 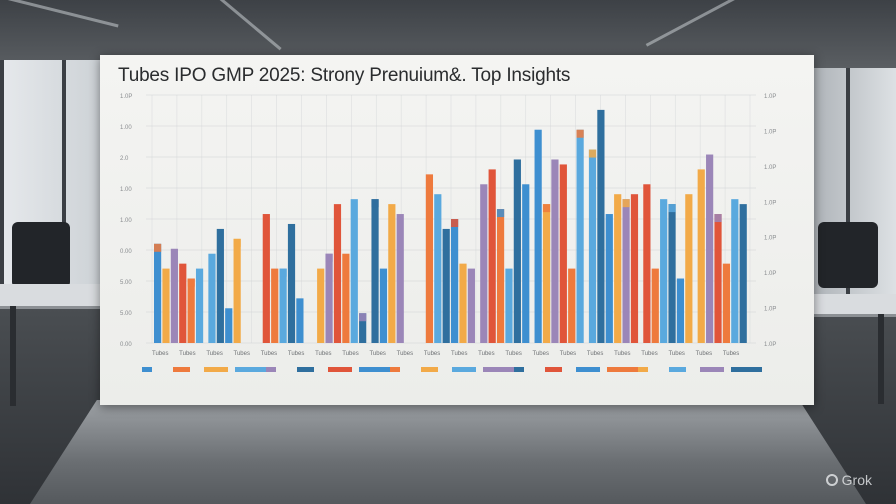 I want to click on y-tick-label-left: 5.00, so click(x=126, y=314).